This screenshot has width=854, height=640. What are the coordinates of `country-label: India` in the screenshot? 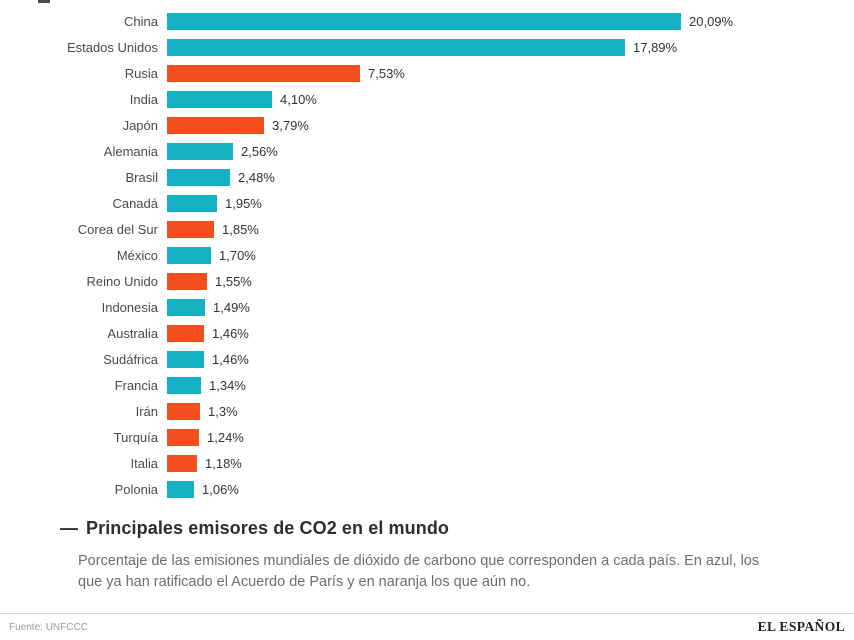 It's located at (143, 99).